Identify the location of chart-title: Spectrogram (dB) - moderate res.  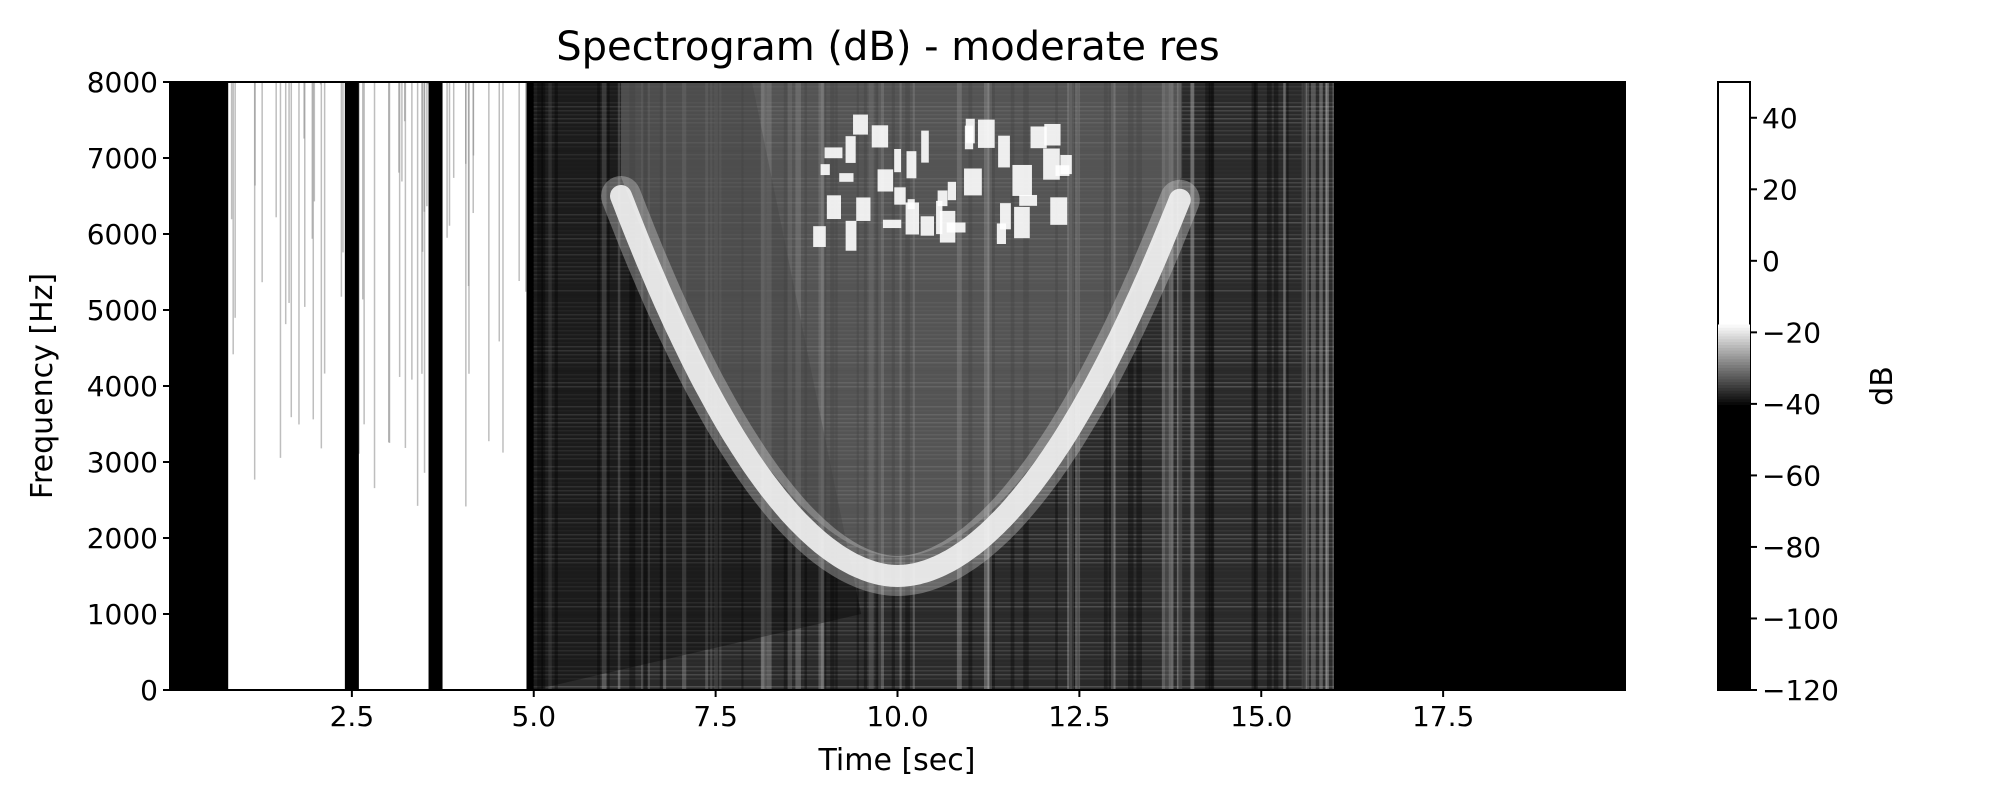
(887, 47).